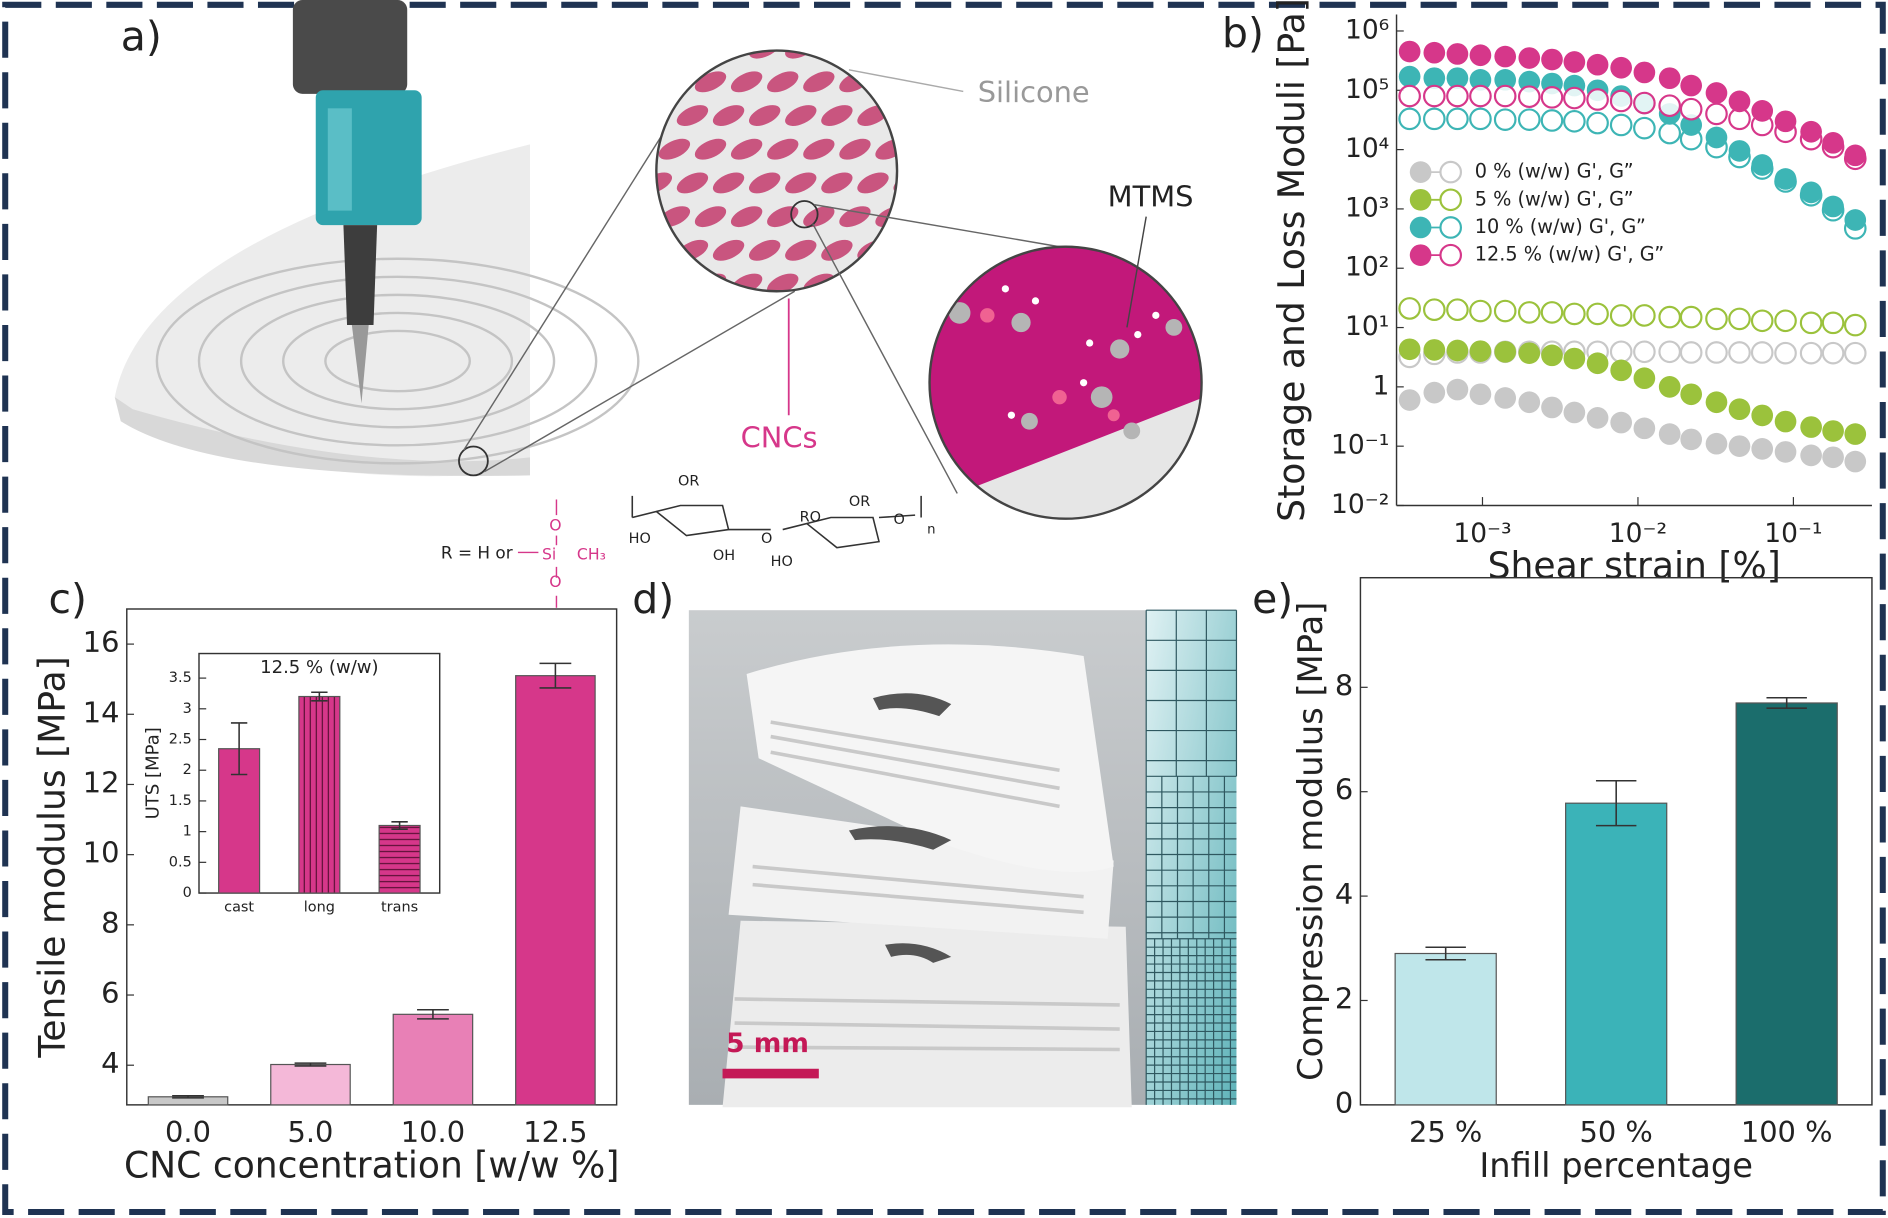 The width and height of the screenshot is (1888, 1218). I want to click on x-tick-label: 12.5, so click(555, 1132).